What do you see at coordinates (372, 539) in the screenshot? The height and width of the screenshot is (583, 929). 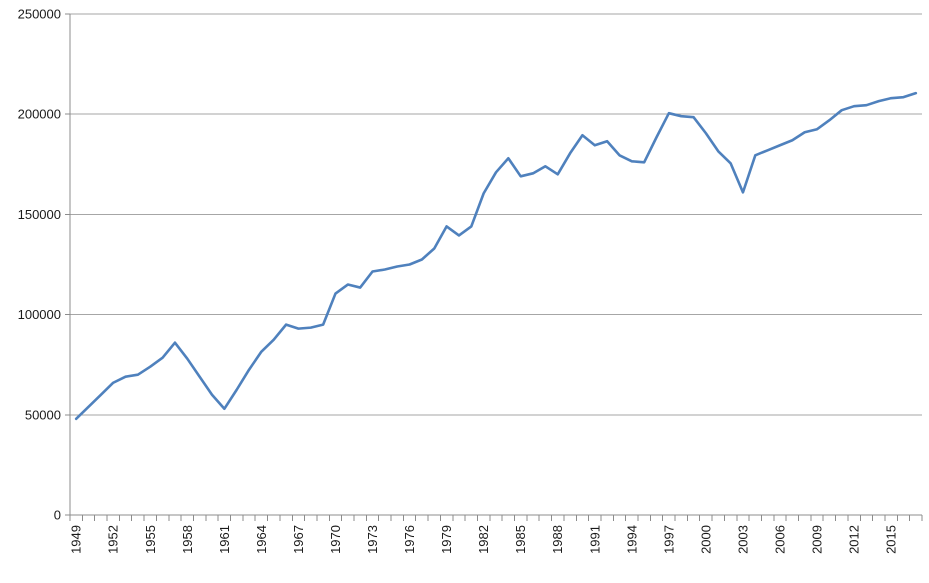 I see `x-axis-tick-label: 1973` at bounding box center [372, 539].